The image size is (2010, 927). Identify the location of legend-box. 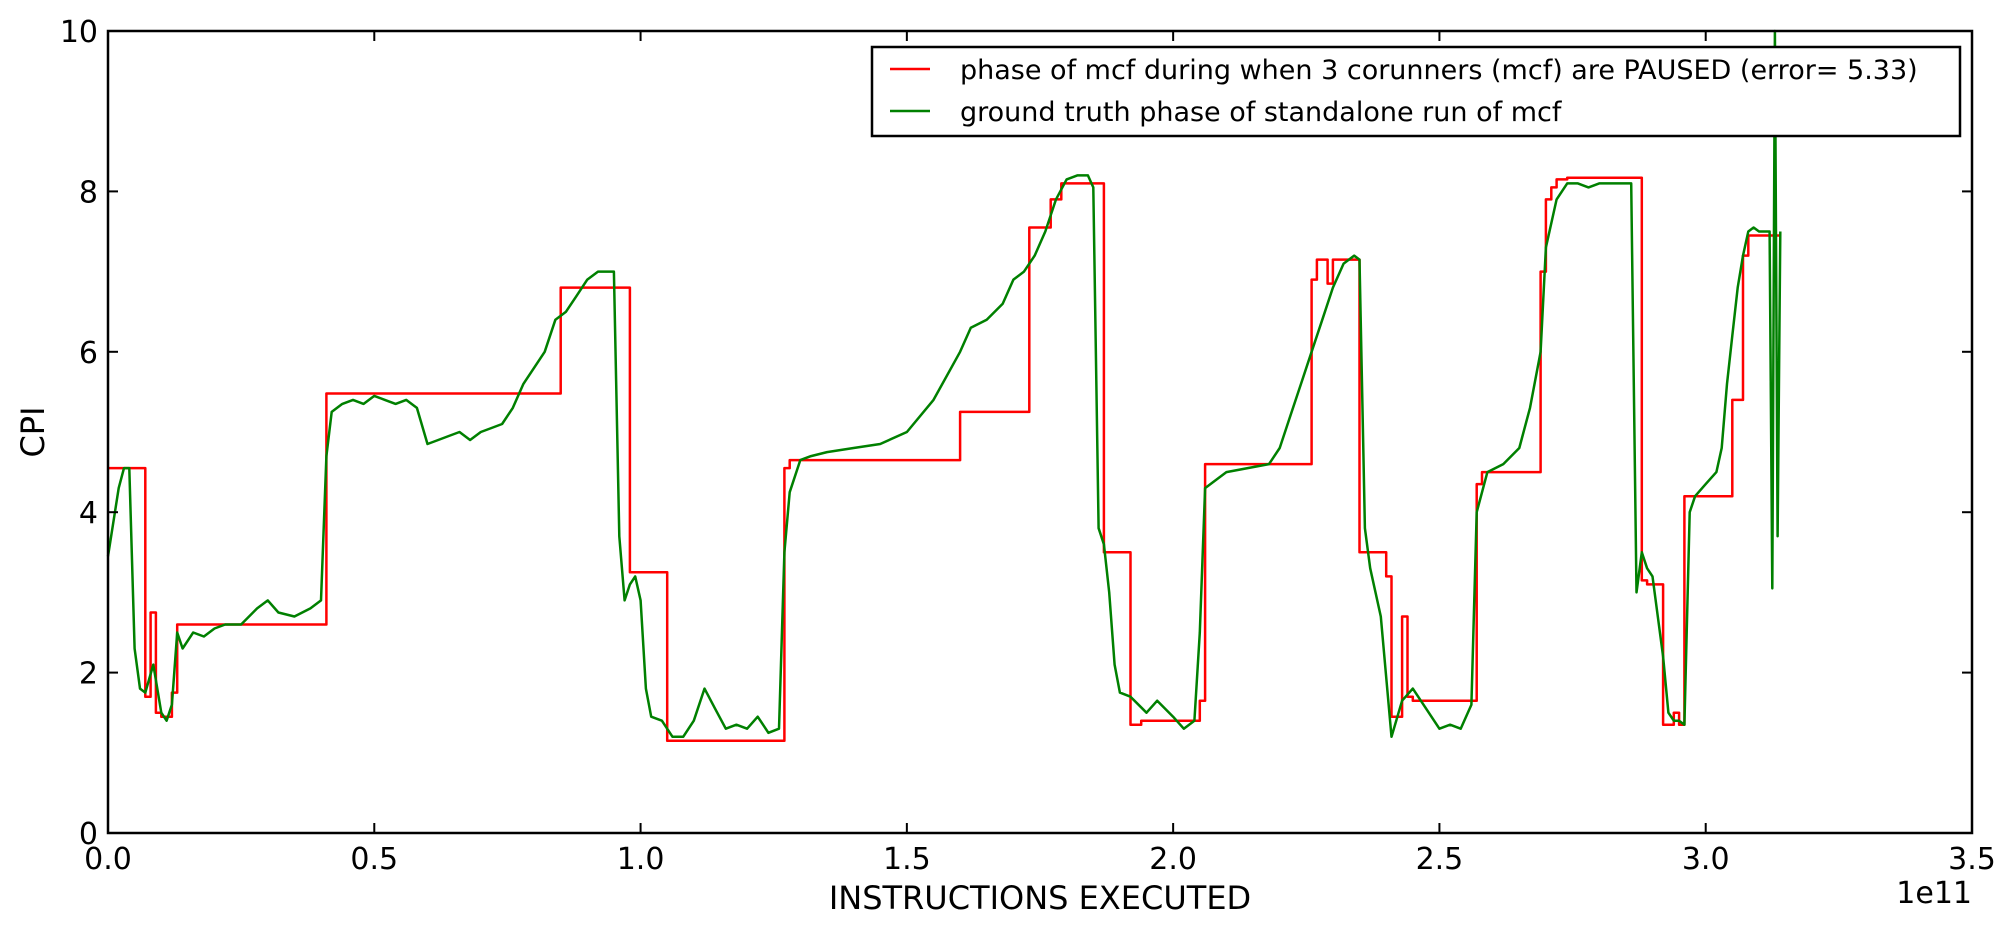
(1416, 91).